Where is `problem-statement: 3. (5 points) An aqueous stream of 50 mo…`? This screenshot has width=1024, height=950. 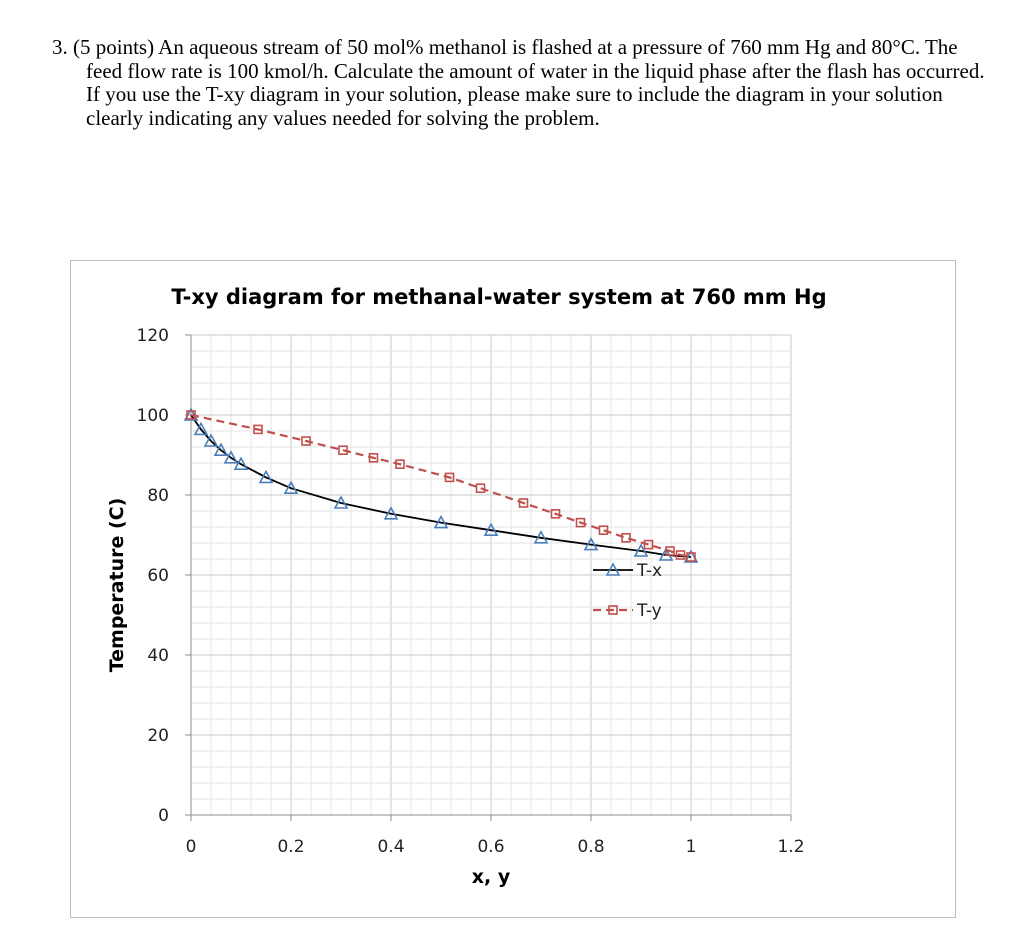 problem-statement: 3. (5 points) An aqueous stream of 50 mo… is located at coordinates (522, 82).